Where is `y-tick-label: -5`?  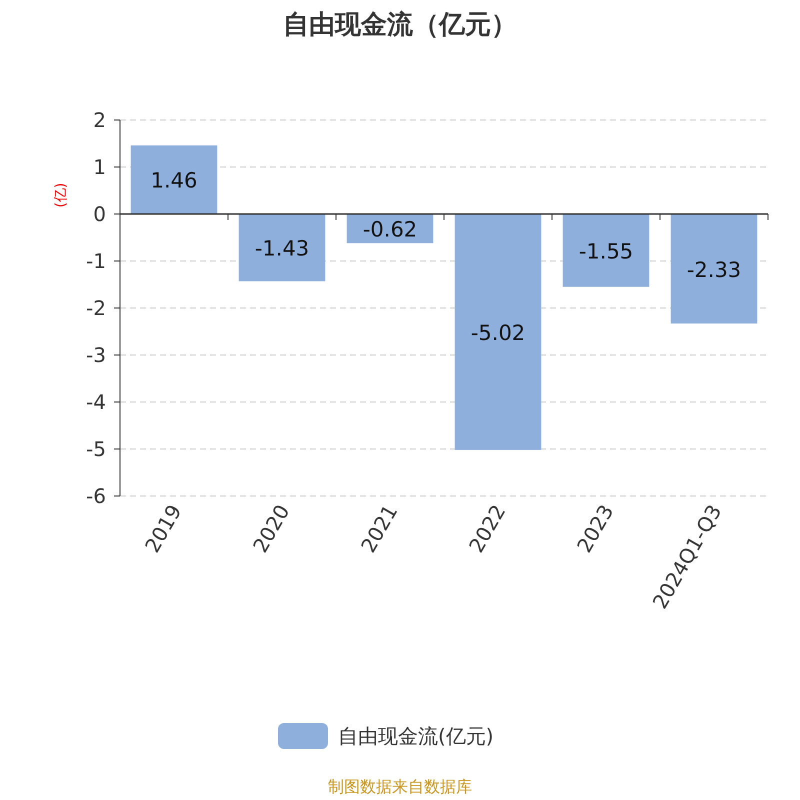 y-tick-label: -5 is located at coordinates (96, 449).